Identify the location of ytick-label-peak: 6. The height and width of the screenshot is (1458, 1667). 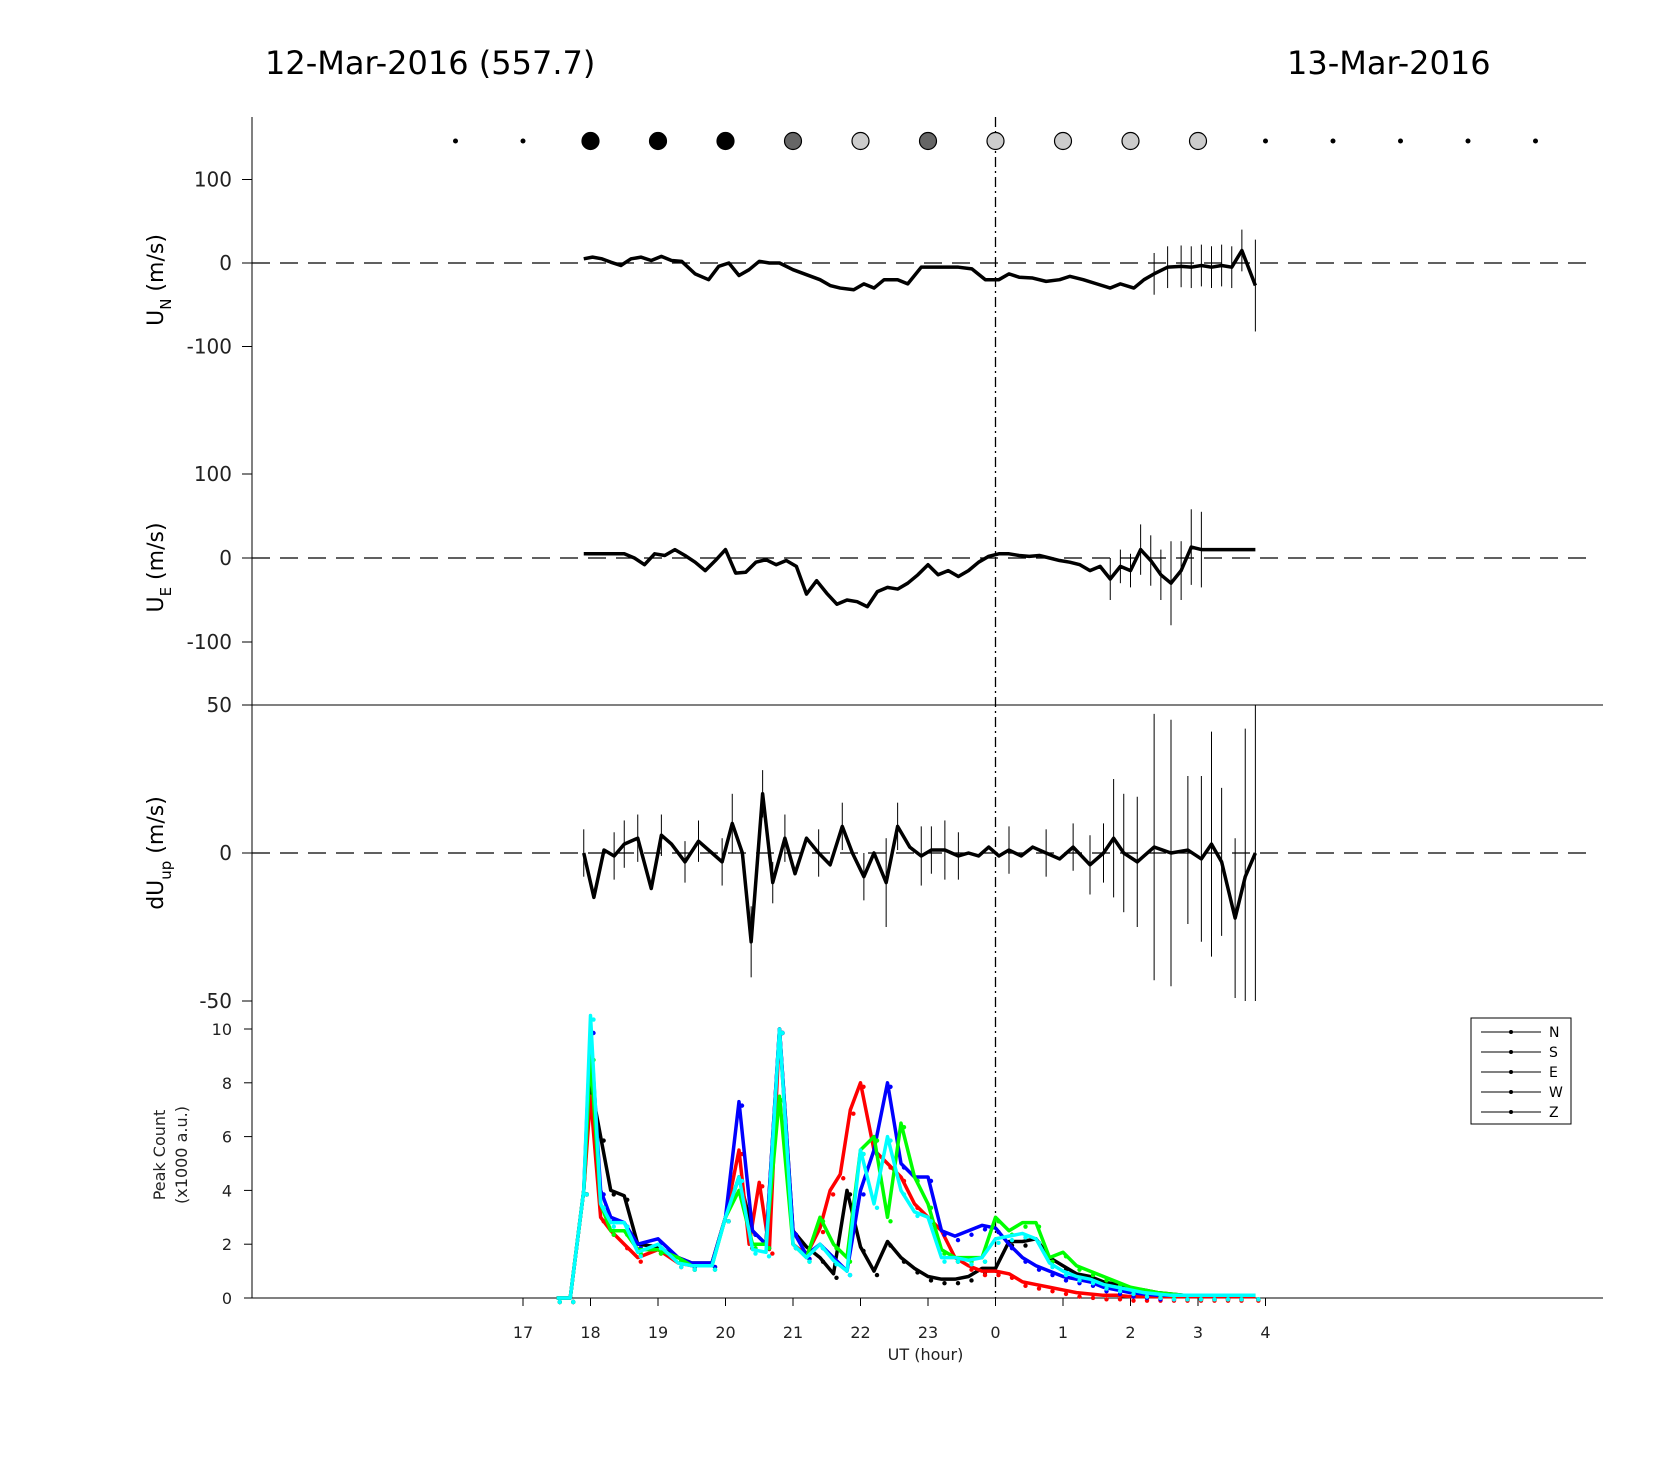
(227, 1137).